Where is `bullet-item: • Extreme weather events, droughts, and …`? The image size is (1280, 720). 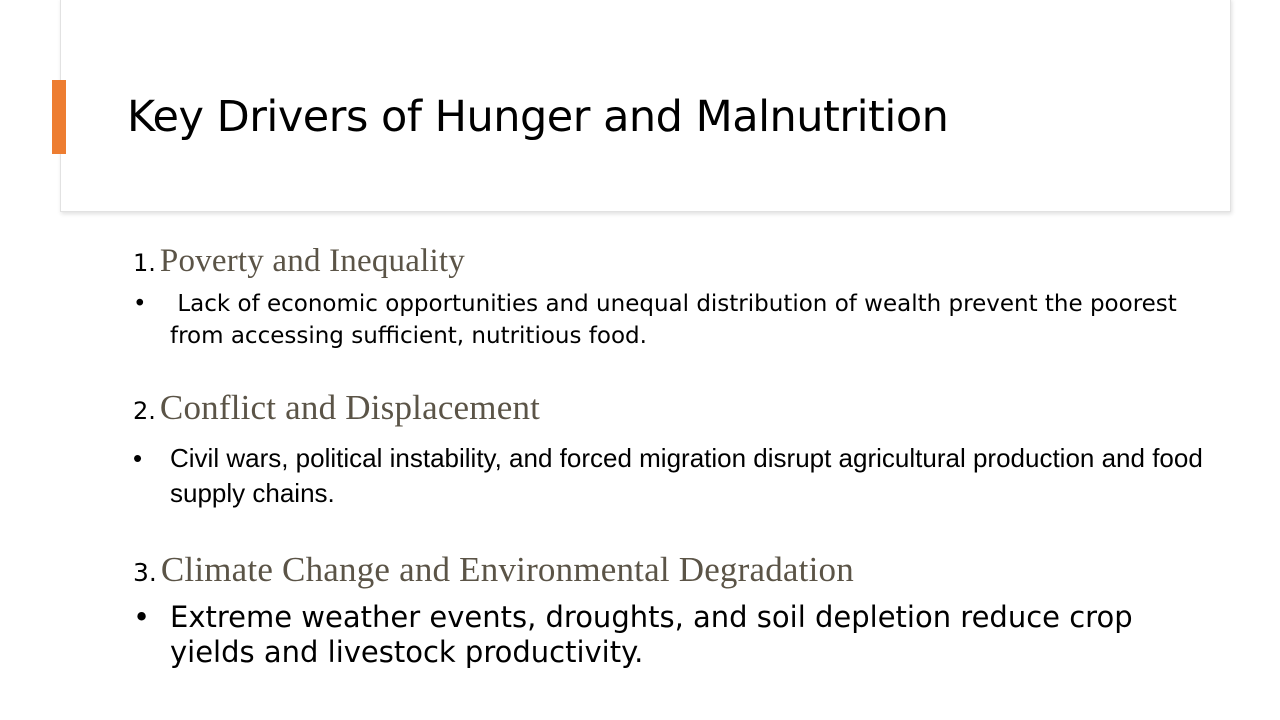 bullet-item: • Extreme weather events, droughts, and … is located at coordinates (678, 635).